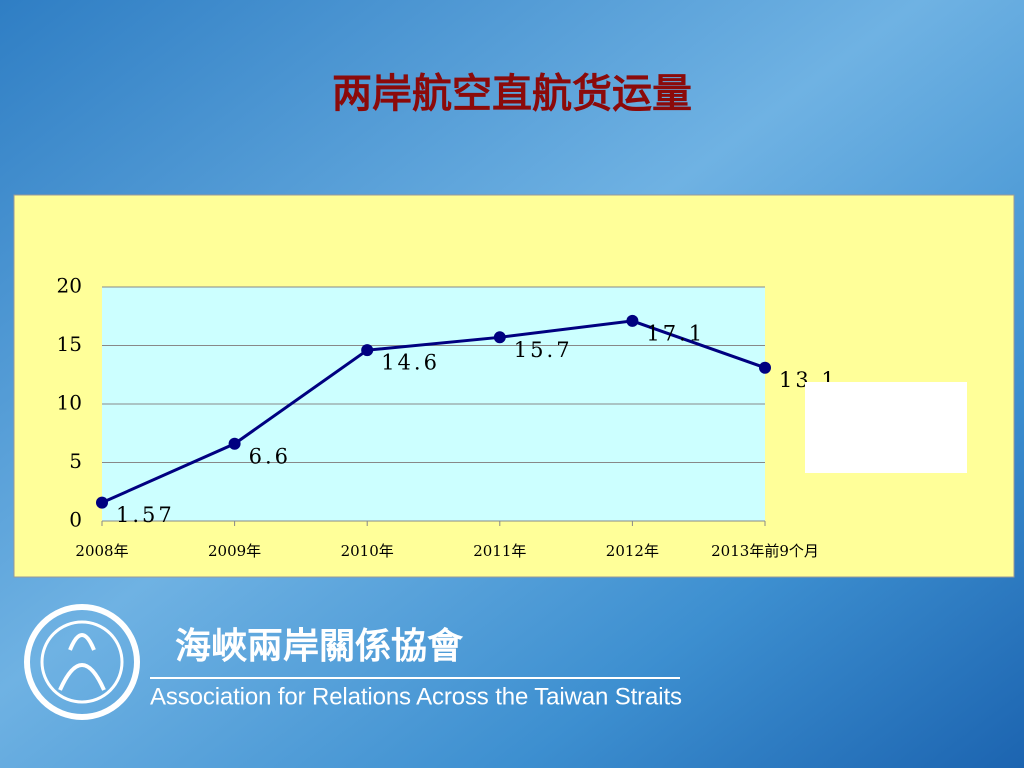  Describe the element at coordinates (765, 551) in the screenshot. I see `x-tick-label: 2013年前9个月` at that location.